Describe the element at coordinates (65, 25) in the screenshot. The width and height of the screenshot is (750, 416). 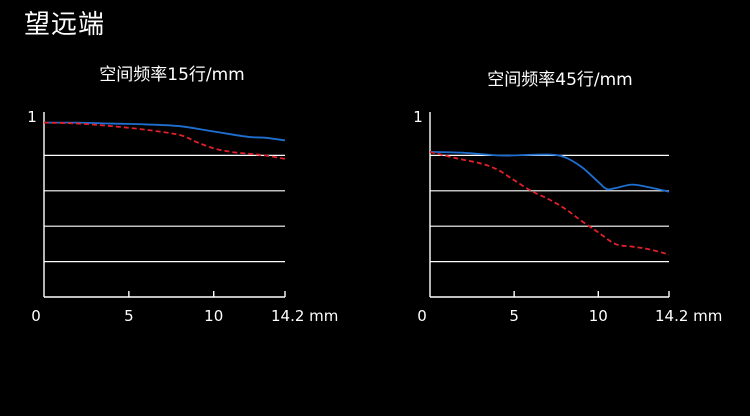
I see `page-title: 望远端` at that location.